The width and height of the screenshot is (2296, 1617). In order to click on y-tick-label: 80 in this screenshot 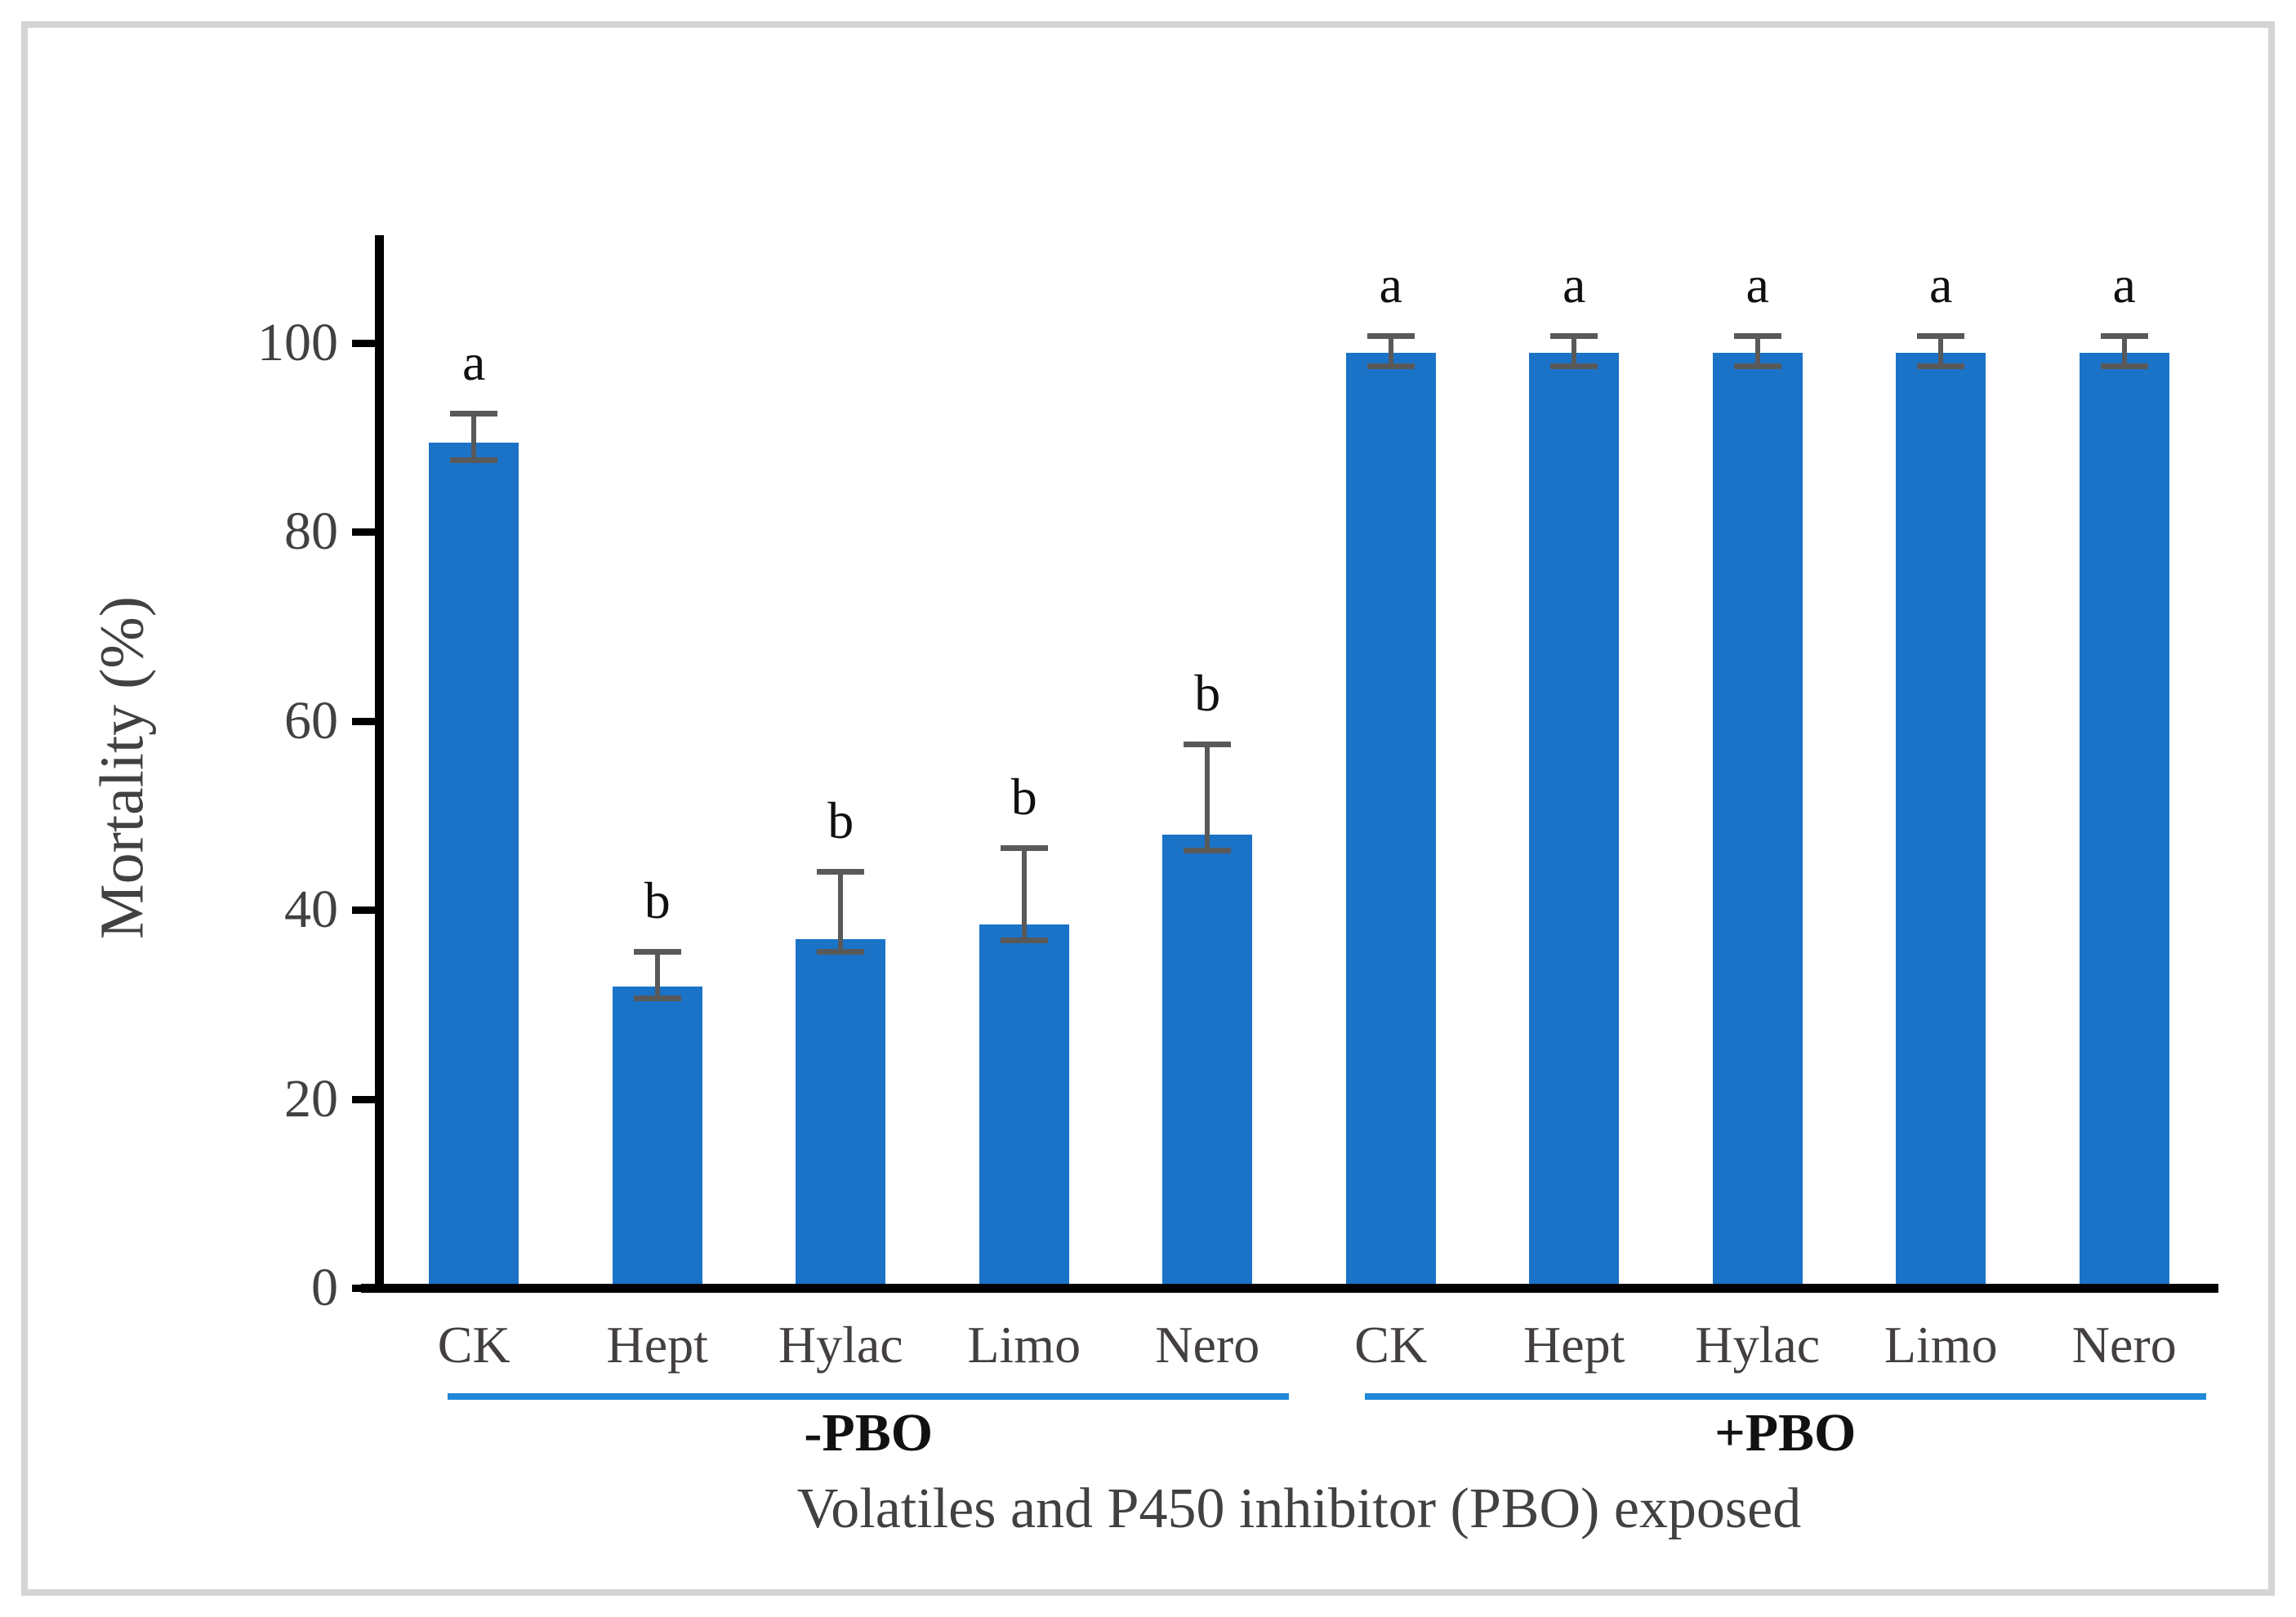, I will do `click(311, 531)`.